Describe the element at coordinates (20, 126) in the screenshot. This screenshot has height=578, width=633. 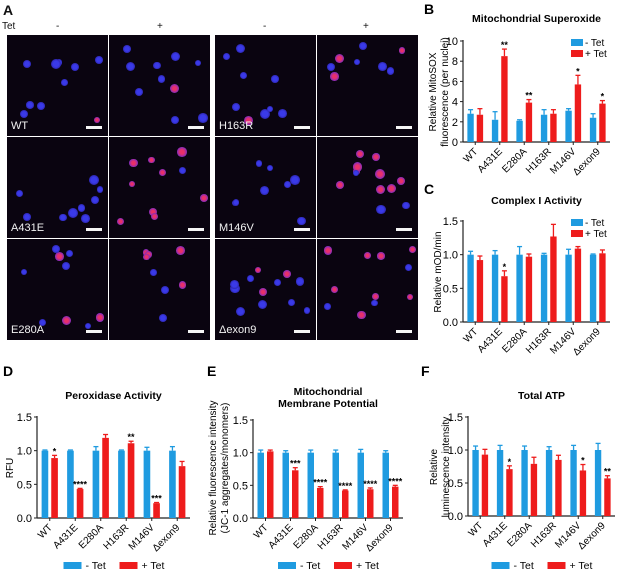
I see `genotype-label: WT` at that location.